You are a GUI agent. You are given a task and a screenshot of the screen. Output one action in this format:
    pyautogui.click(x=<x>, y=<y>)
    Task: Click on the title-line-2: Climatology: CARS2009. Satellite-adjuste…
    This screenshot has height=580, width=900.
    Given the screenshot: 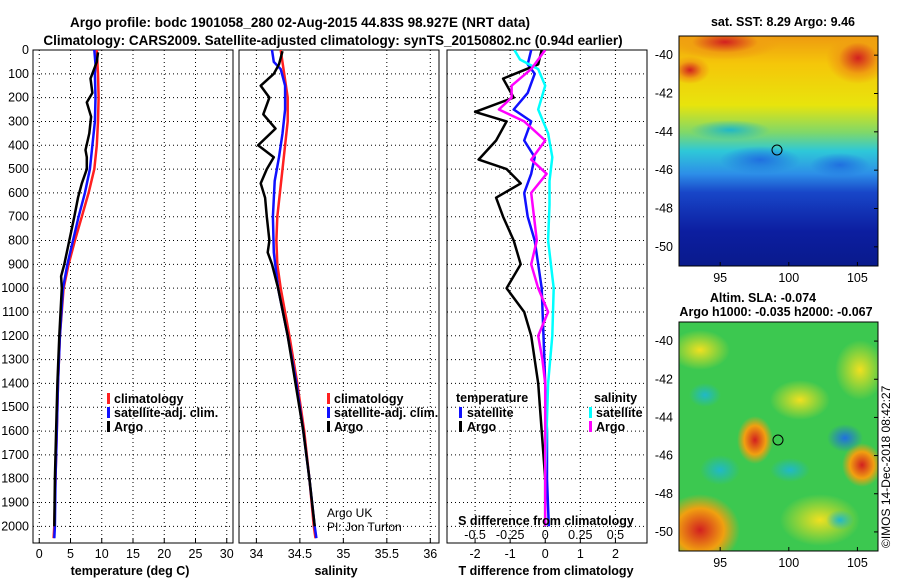 What is the action you would take?
    pyautogui.click(x=332, y=40)
    